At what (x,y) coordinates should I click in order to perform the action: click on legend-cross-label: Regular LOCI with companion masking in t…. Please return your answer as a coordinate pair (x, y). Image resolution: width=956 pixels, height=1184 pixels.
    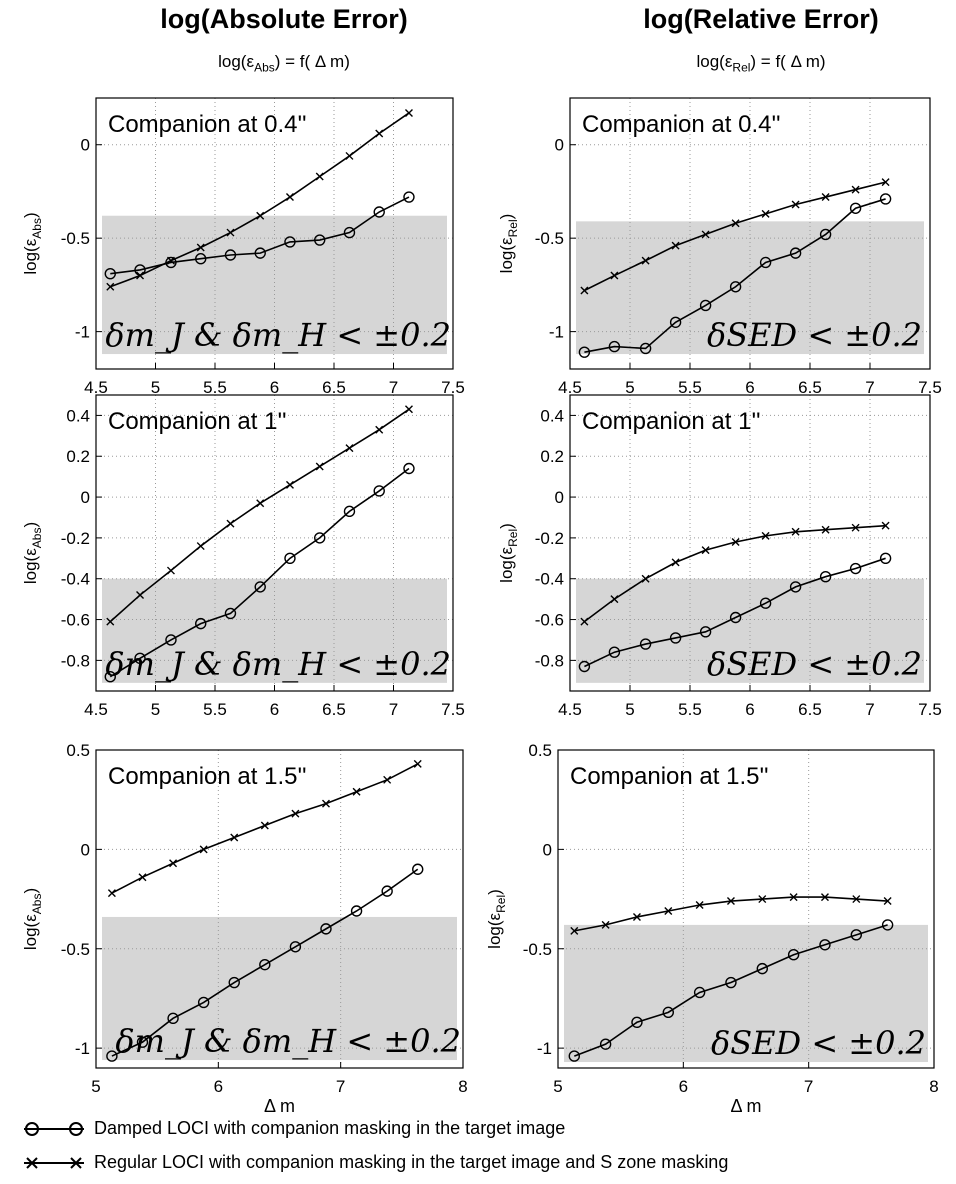
    Looking at the image, I should click on (411, 1162).